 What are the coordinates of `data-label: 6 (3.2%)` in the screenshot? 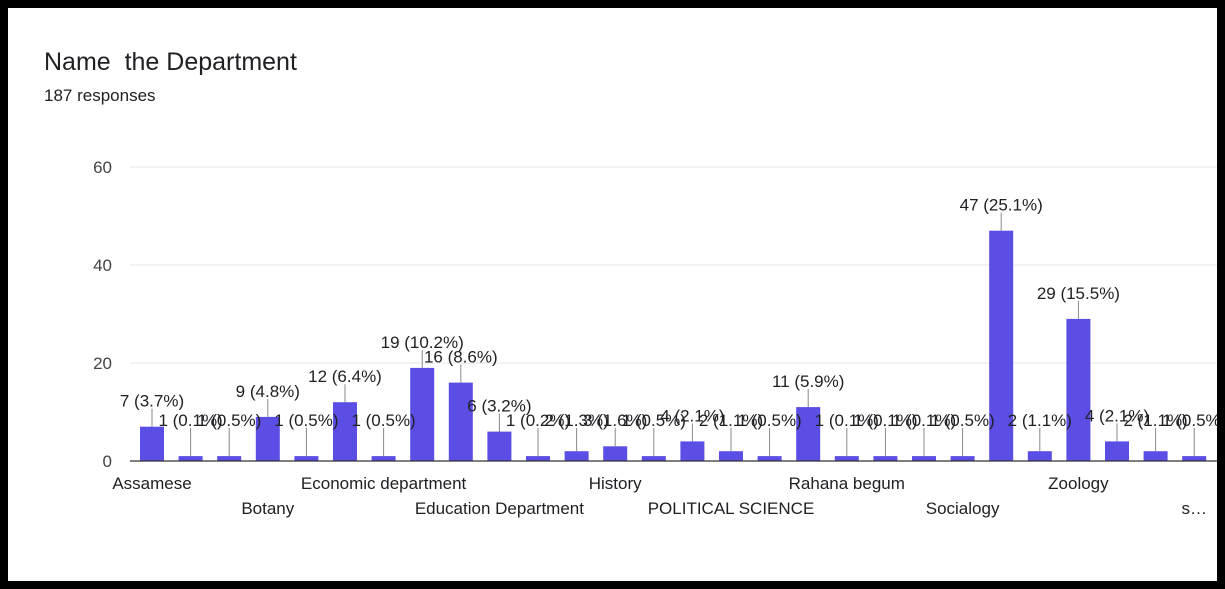 It's located at (499, 406).